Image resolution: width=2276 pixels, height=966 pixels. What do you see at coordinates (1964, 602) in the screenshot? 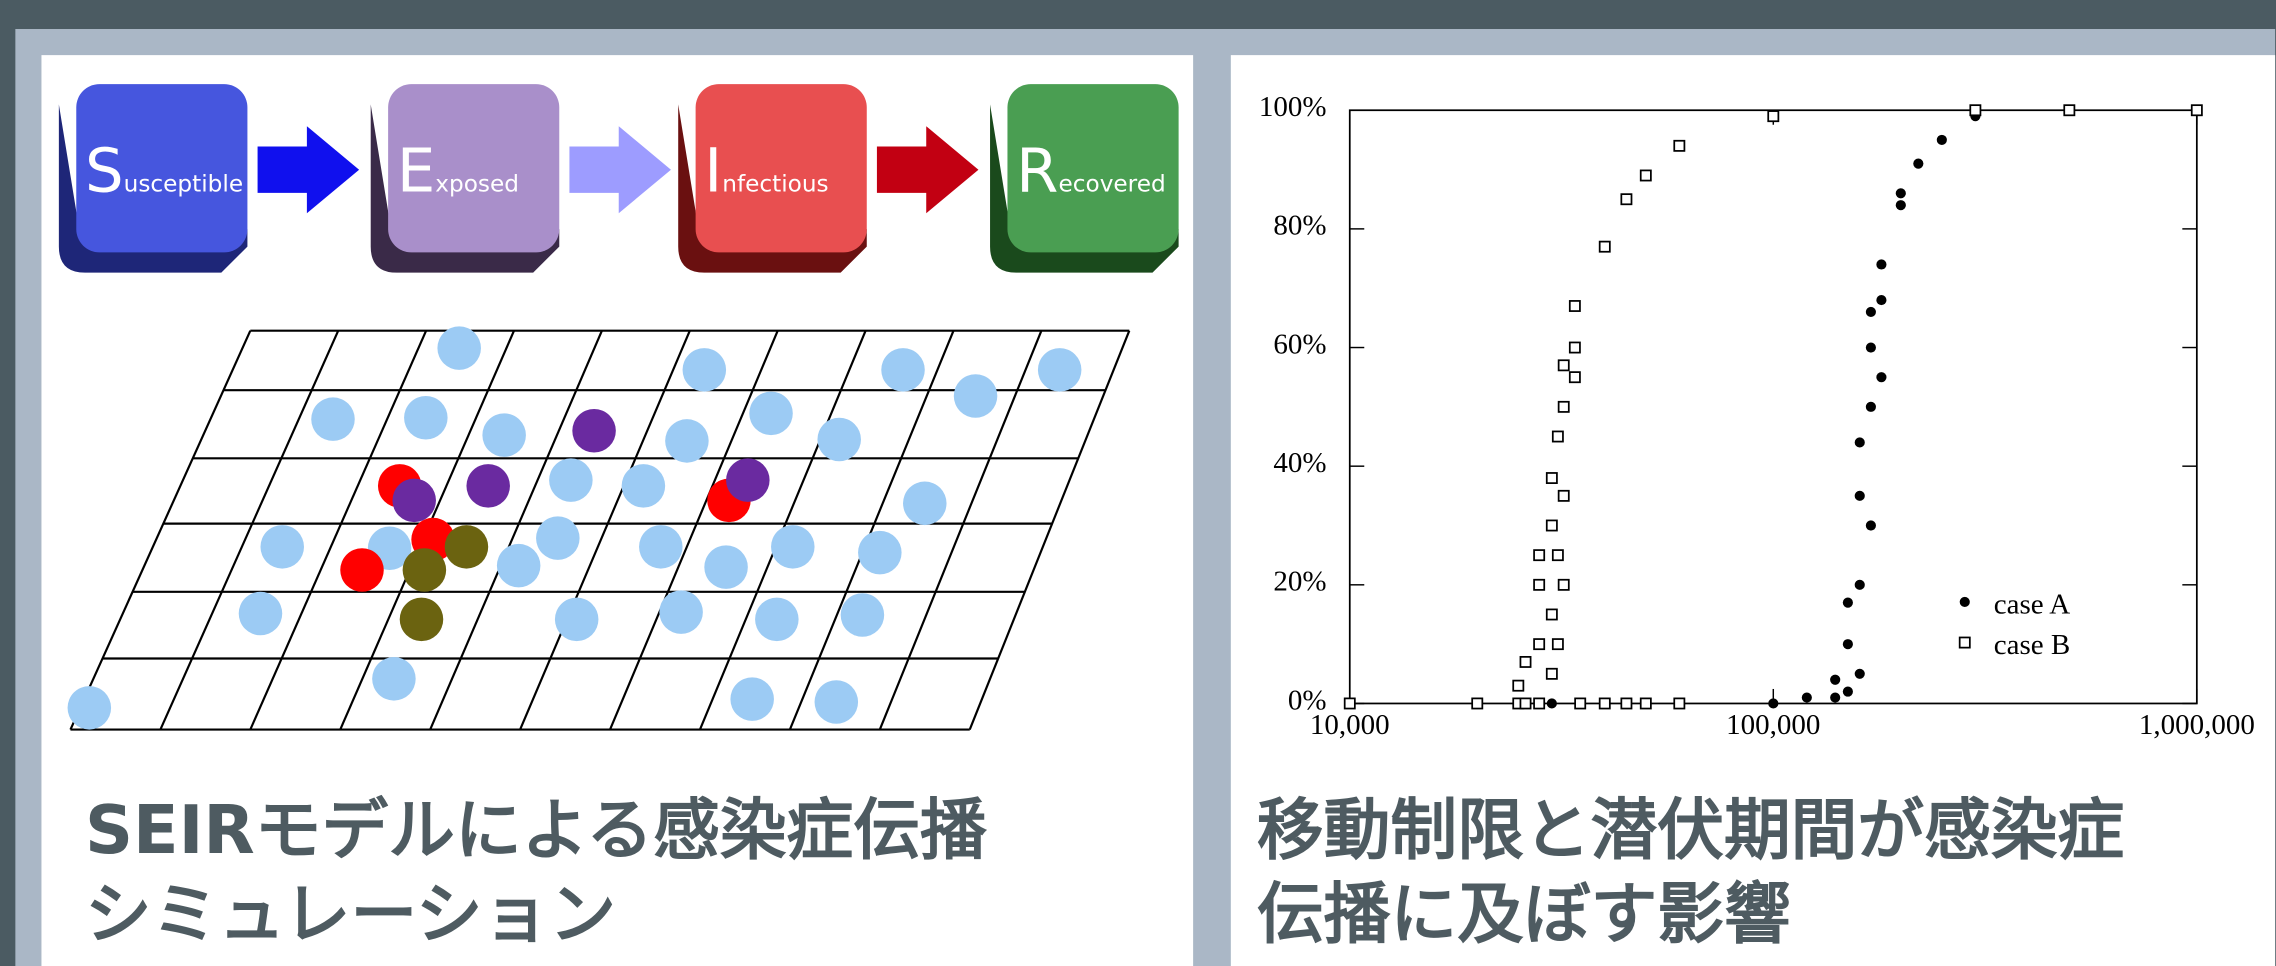
I see `legend-marker` at bounding box center [1964, 602].